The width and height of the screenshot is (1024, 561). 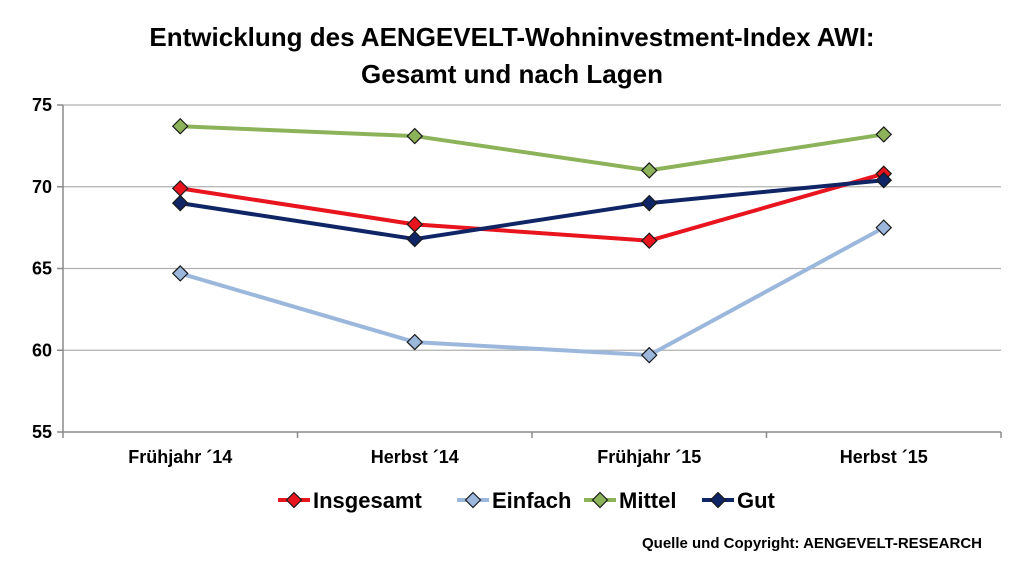 What do you see at coordinates (756, 500) in the screenshot?
I see `legend-label-gut: Gut` at bounding box center [756, 500].